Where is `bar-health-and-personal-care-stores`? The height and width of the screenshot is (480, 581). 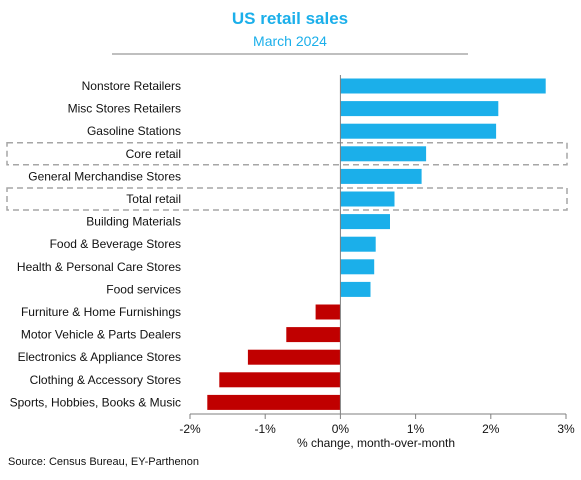
bar-health-and-personal-care-stores is located at coordinates (357, 267).